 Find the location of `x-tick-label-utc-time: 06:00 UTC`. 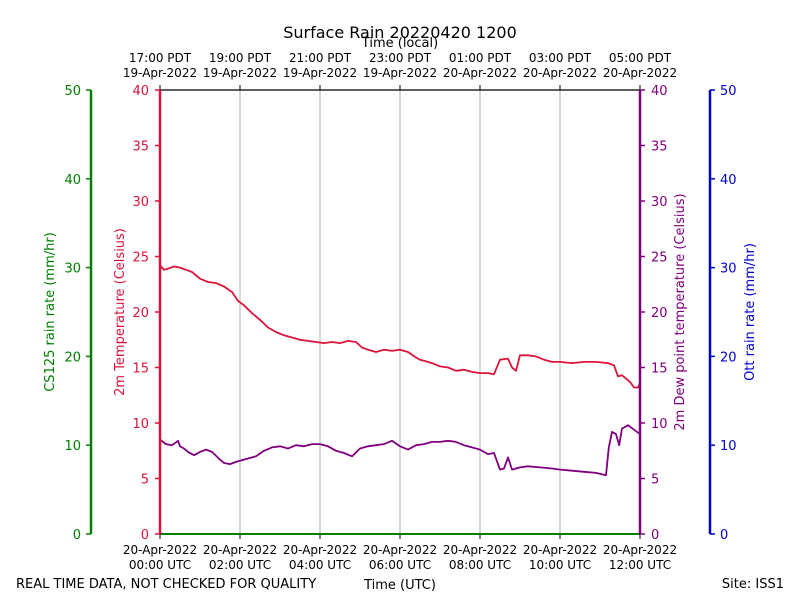

x-tick-label-utc-time: 06:00 UTC is located at coordinates (400, 565).